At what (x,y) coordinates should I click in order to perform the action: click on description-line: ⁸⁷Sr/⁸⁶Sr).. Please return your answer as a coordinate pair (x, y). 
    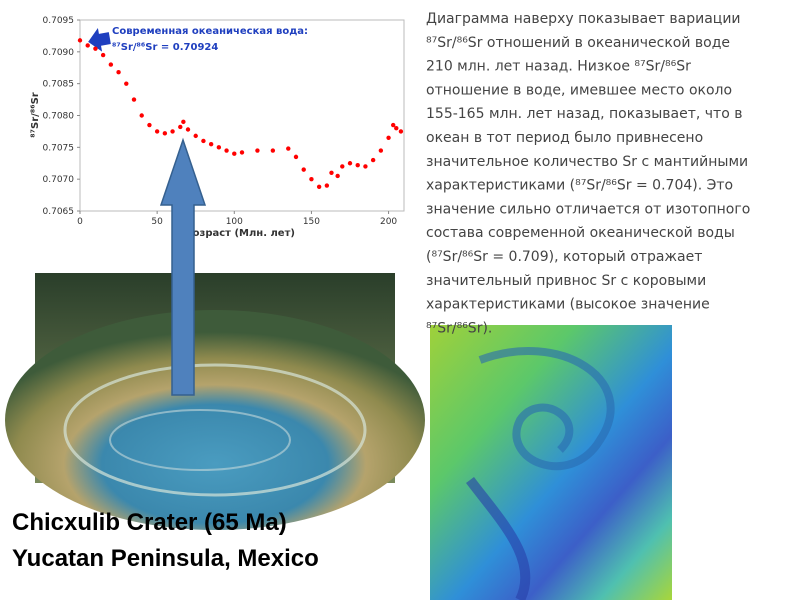
    Looking at the image, I should click on (459, 328).